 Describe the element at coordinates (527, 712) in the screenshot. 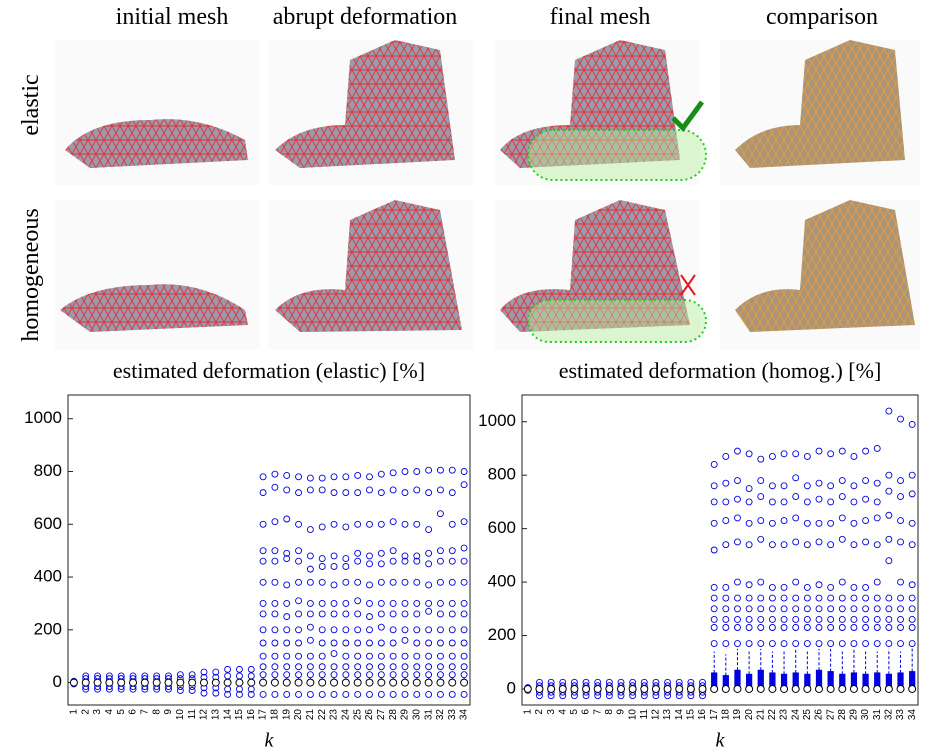

I see `x-tick-label: 1` at that location.